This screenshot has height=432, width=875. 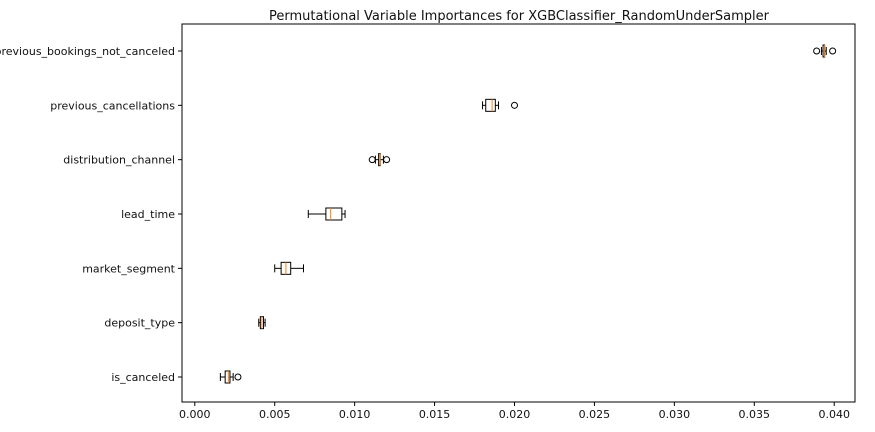 I want to click on ytick-label-distribution-channel: distribution_channel, so click(x=119, y=160).